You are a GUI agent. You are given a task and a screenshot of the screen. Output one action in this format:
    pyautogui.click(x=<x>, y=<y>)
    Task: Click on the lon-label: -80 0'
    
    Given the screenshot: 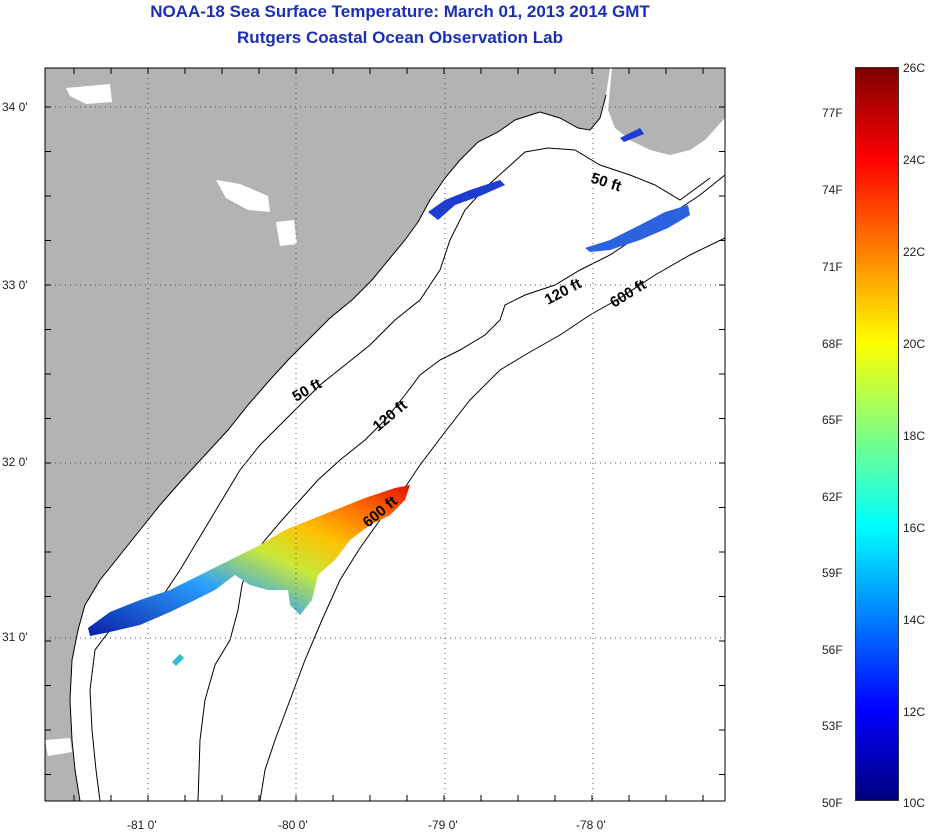 What is the action you would take?
    pyautogui.click(x=293, y=825)
    